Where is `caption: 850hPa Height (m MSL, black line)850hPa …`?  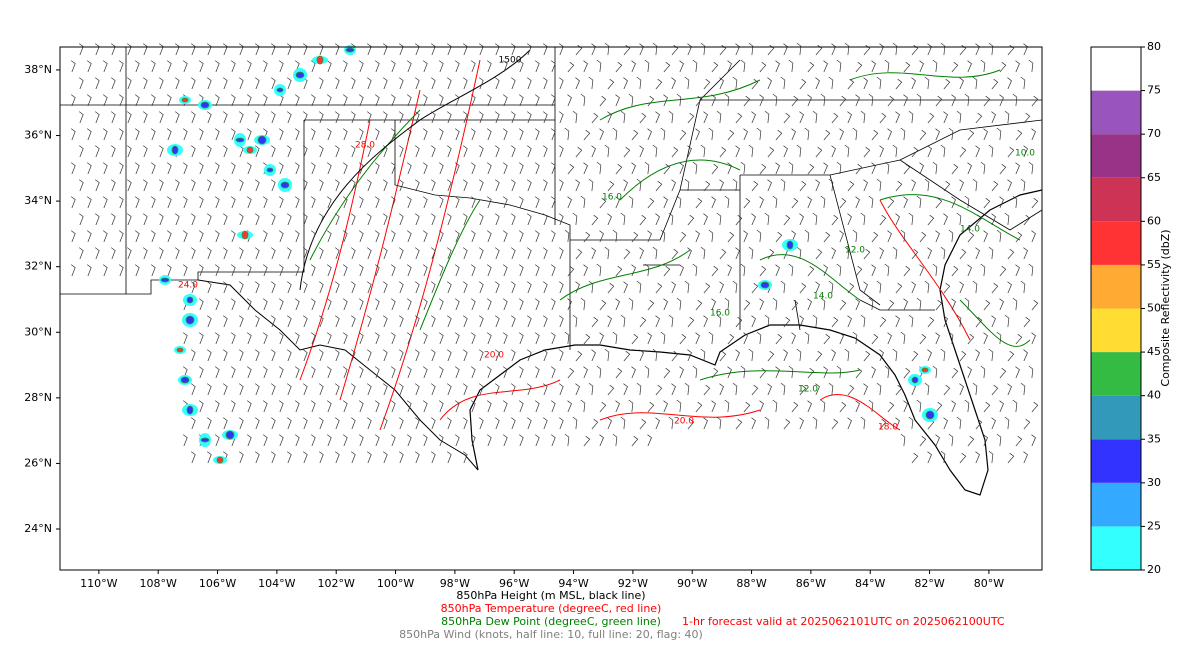 caption: 850hPa Height (m MSL, black line)850hPa … is located at coordinates (702, 615).